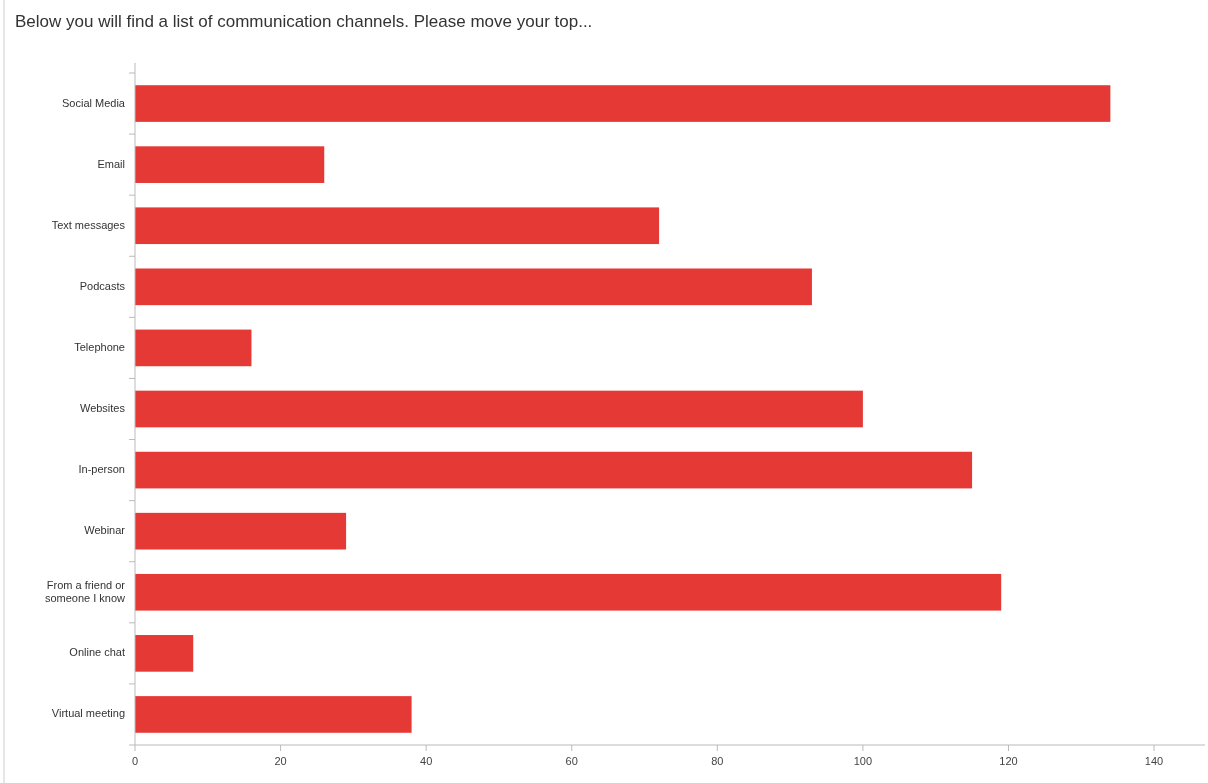 This screenshot has width=1208, height=783. I want to click on y-tick-label: Websites, so click(102, 407).